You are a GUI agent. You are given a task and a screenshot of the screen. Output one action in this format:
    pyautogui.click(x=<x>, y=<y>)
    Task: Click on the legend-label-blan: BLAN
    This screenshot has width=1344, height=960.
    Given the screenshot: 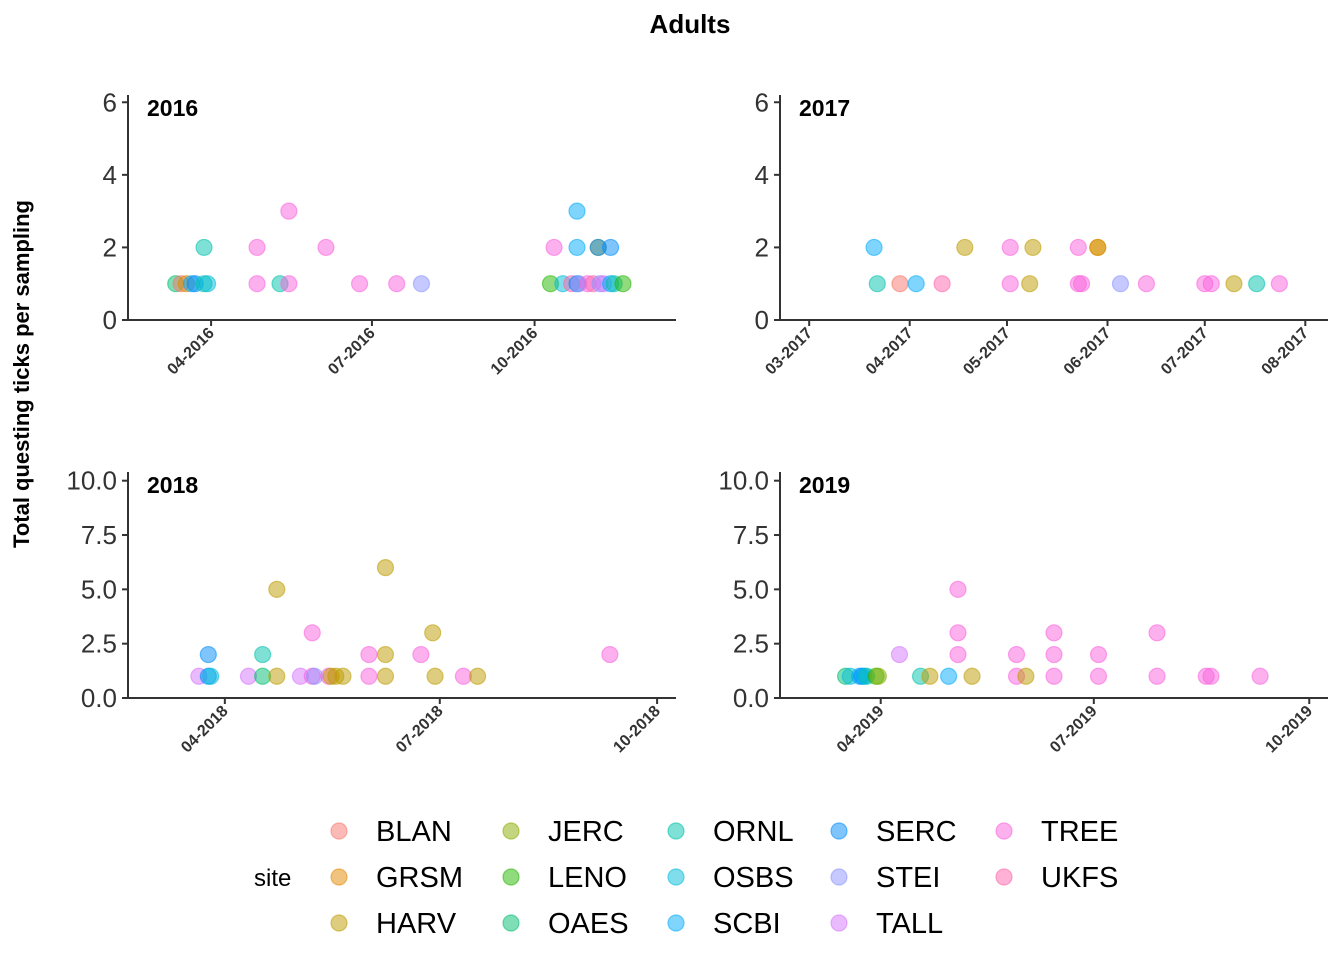 What is the action you would take?
    pyautogui.click(x=414, y=832)
    